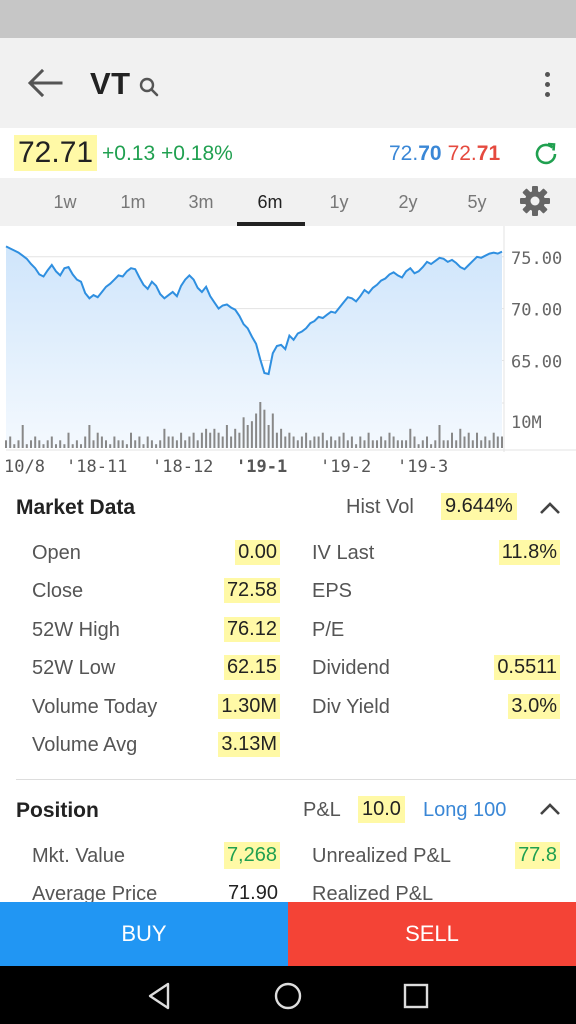 This screenshot has width=576, height=1024. What do you see at coordinates (444, 154) in the screenshot?
I see `bid-ask: 72.70 72.71` at bounding box center [444, 154].